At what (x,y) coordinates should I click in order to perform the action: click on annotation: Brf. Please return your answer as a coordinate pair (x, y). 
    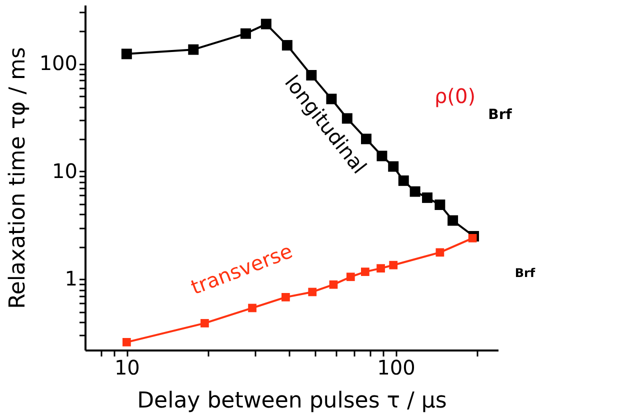
    Looking at the image, I should click on (500, 115).